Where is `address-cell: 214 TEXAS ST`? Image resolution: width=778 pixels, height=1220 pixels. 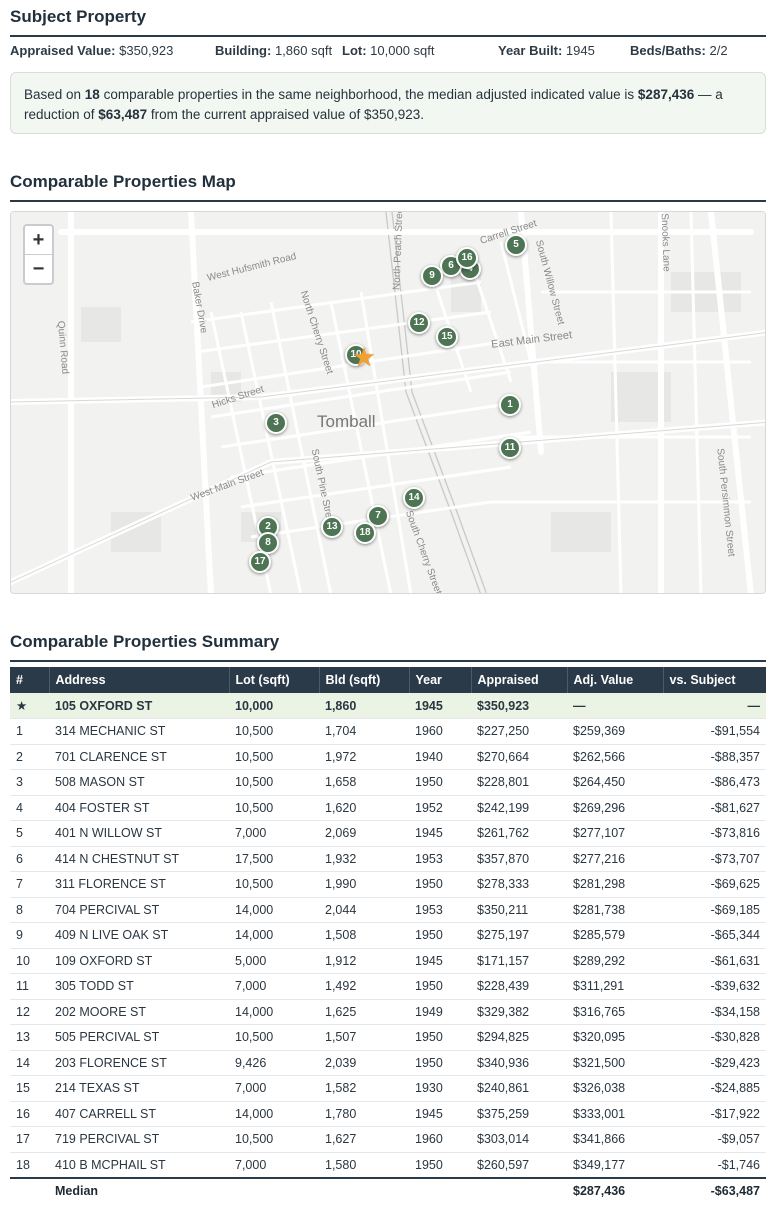 address-cell: 214 TEXAS ST is located at coordinates (139, 1088).